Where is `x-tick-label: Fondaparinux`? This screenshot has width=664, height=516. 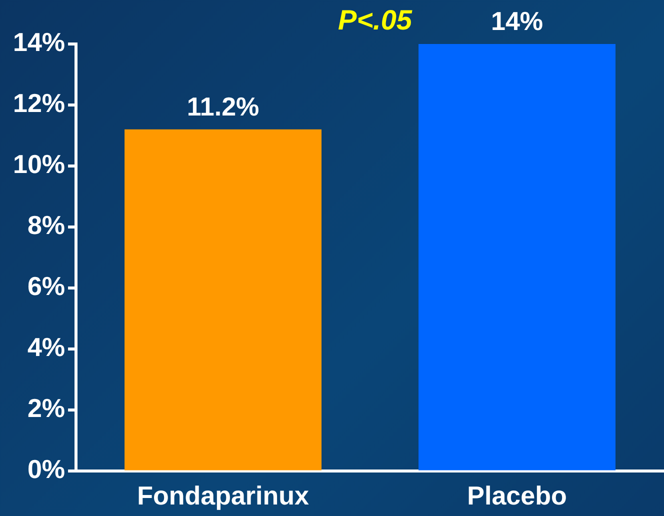 x-tick-label: Fondaparinux is located at coordinates (223, 495).